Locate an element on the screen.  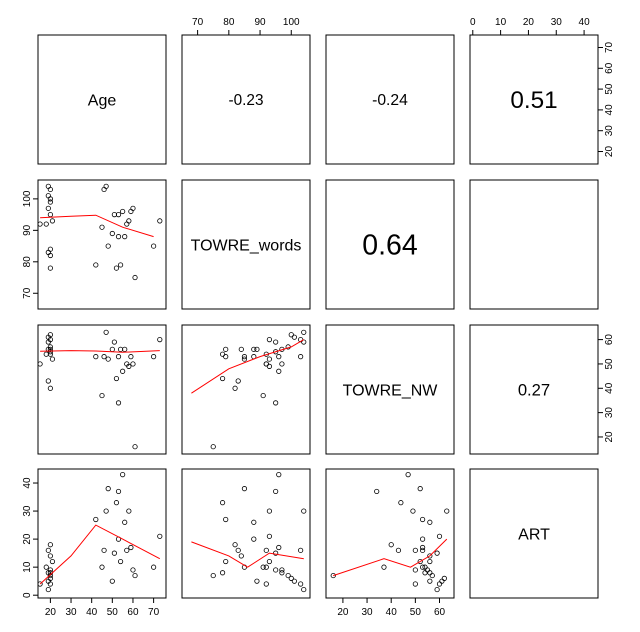
tick-label-Age: 20 is located at coordinates (51, 612).